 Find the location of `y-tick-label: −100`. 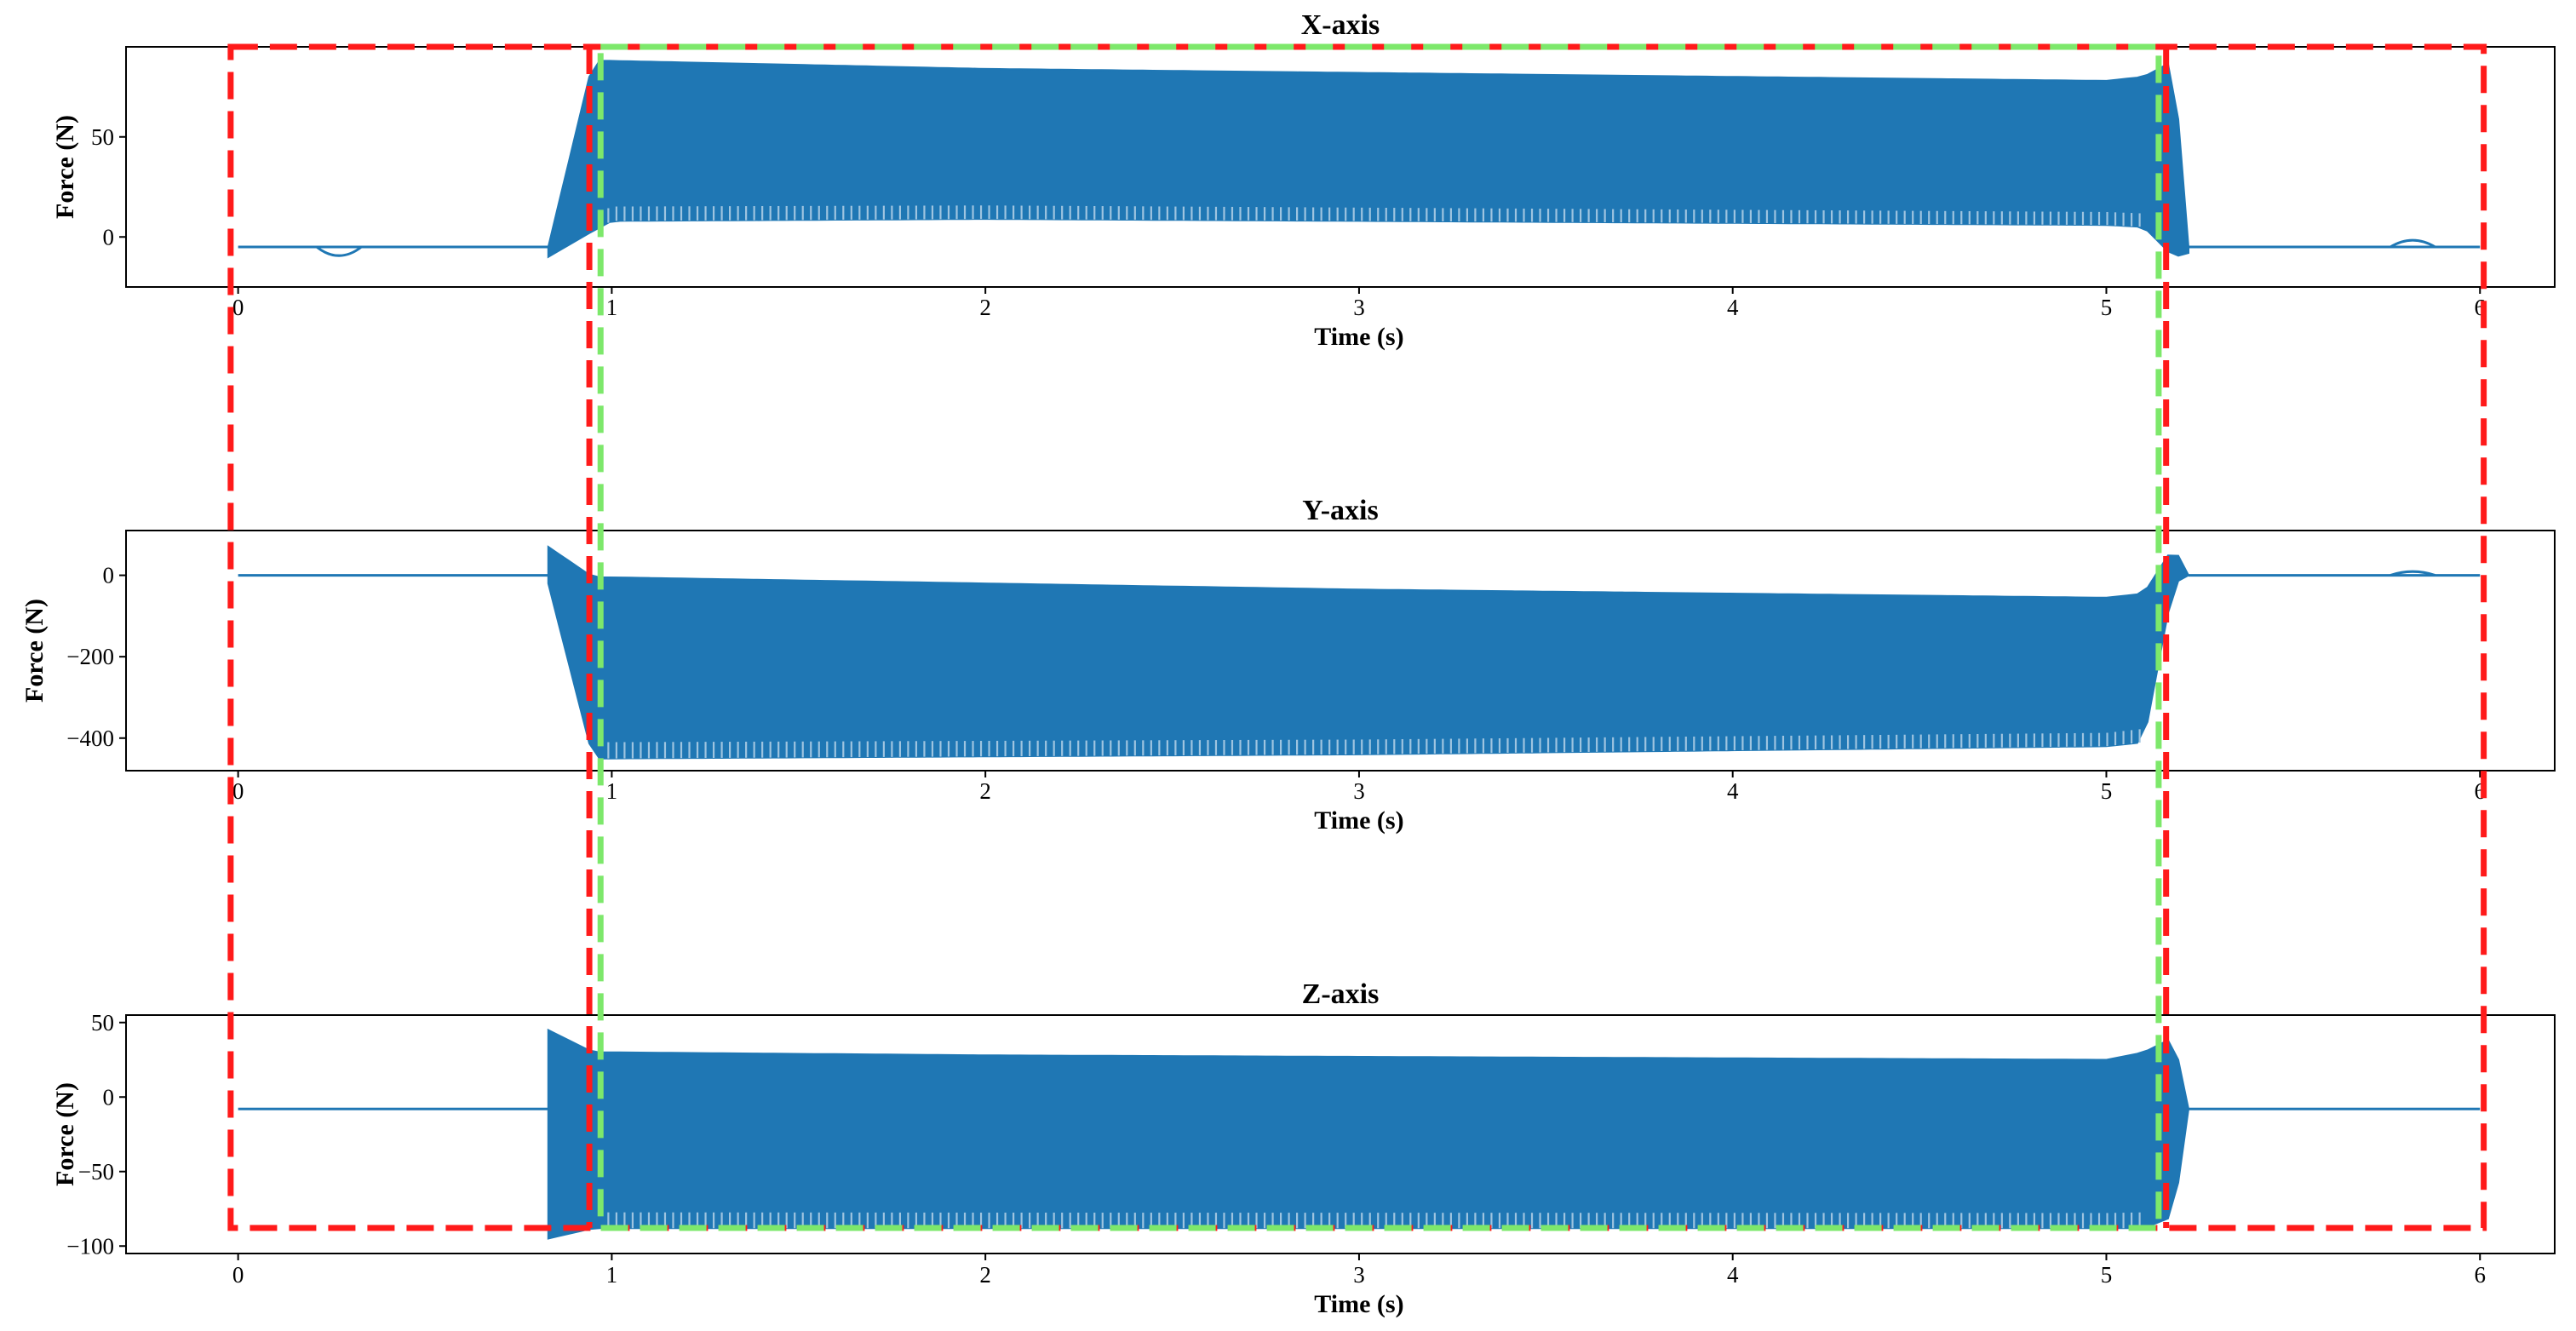

y-tick-label: −100 is located at coordinates (90, 1246).